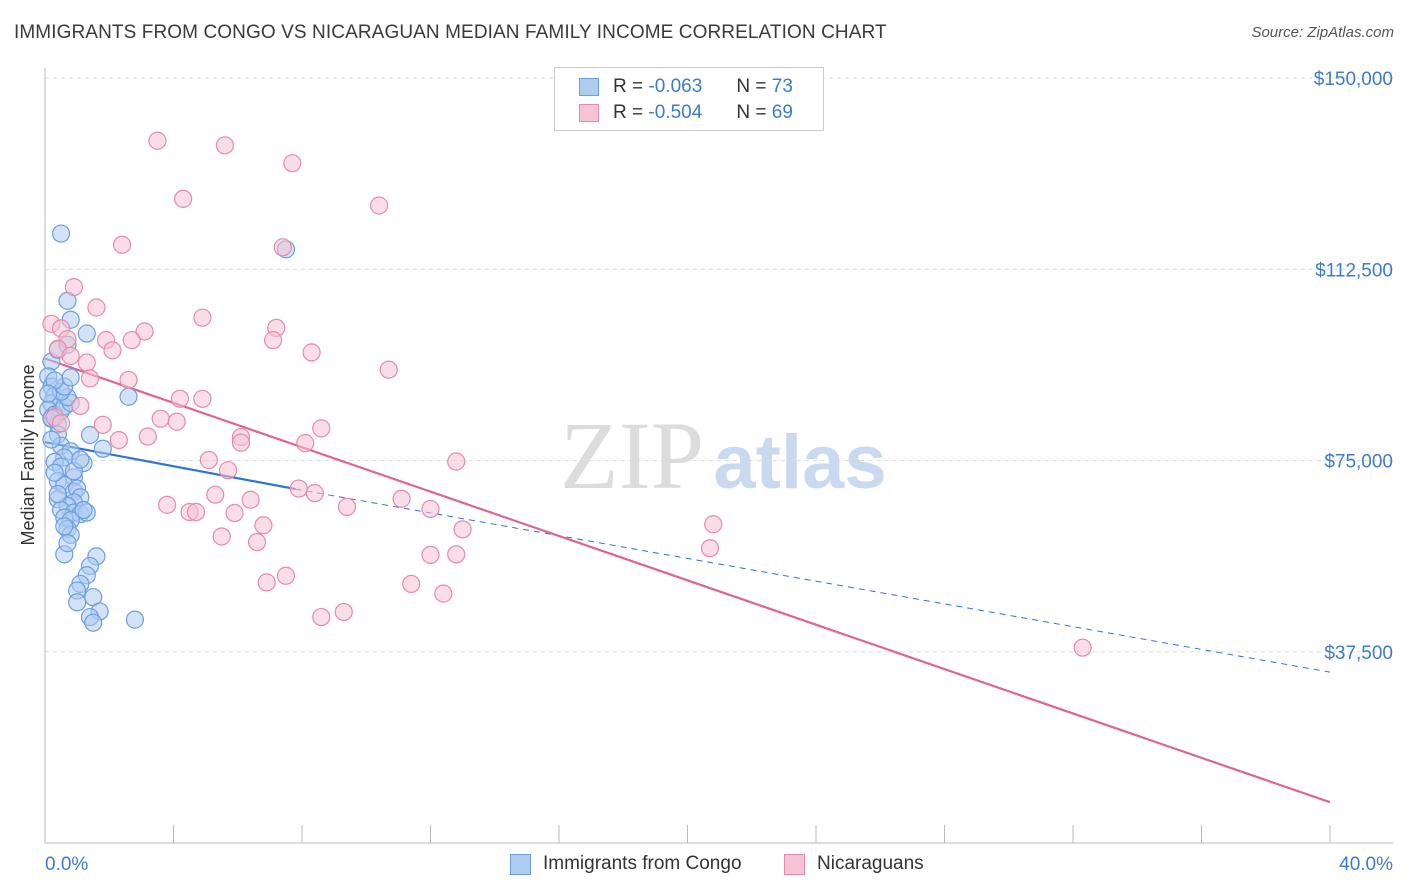 Image resolution: width=1406 pixels, height=892 pixels. What do you see at coordinates (642, 863) in the screenshot?
I see `bottom-legend-label-congo: Immigrants from Congo` at bounding box center [642, 863].